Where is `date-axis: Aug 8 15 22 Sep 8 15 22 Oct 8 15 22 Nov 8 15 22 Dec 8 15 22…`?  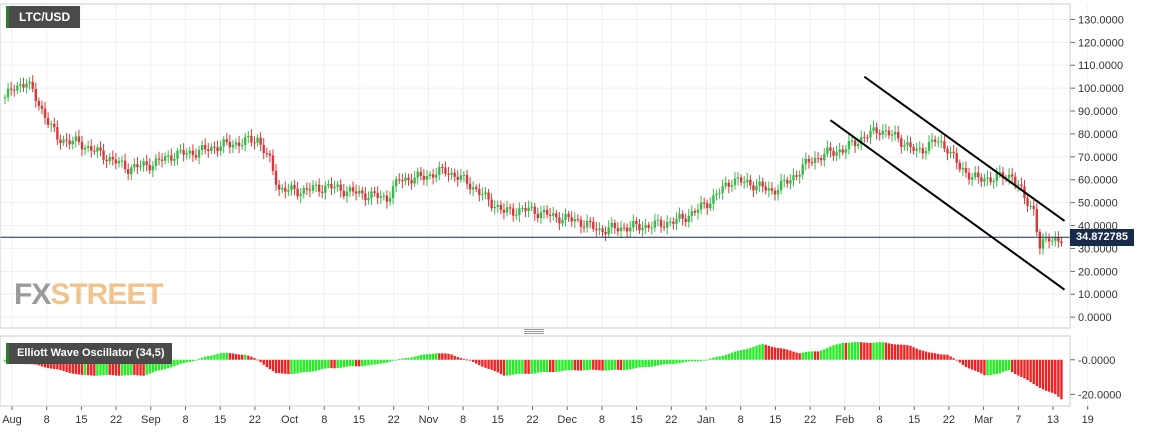
date-axis: Aug 8 15 22 Sep 8 15 22 Oct 8 15 22 Nov 8 15 22 Dec 8 15 22… is located at coordinates (548, 416).